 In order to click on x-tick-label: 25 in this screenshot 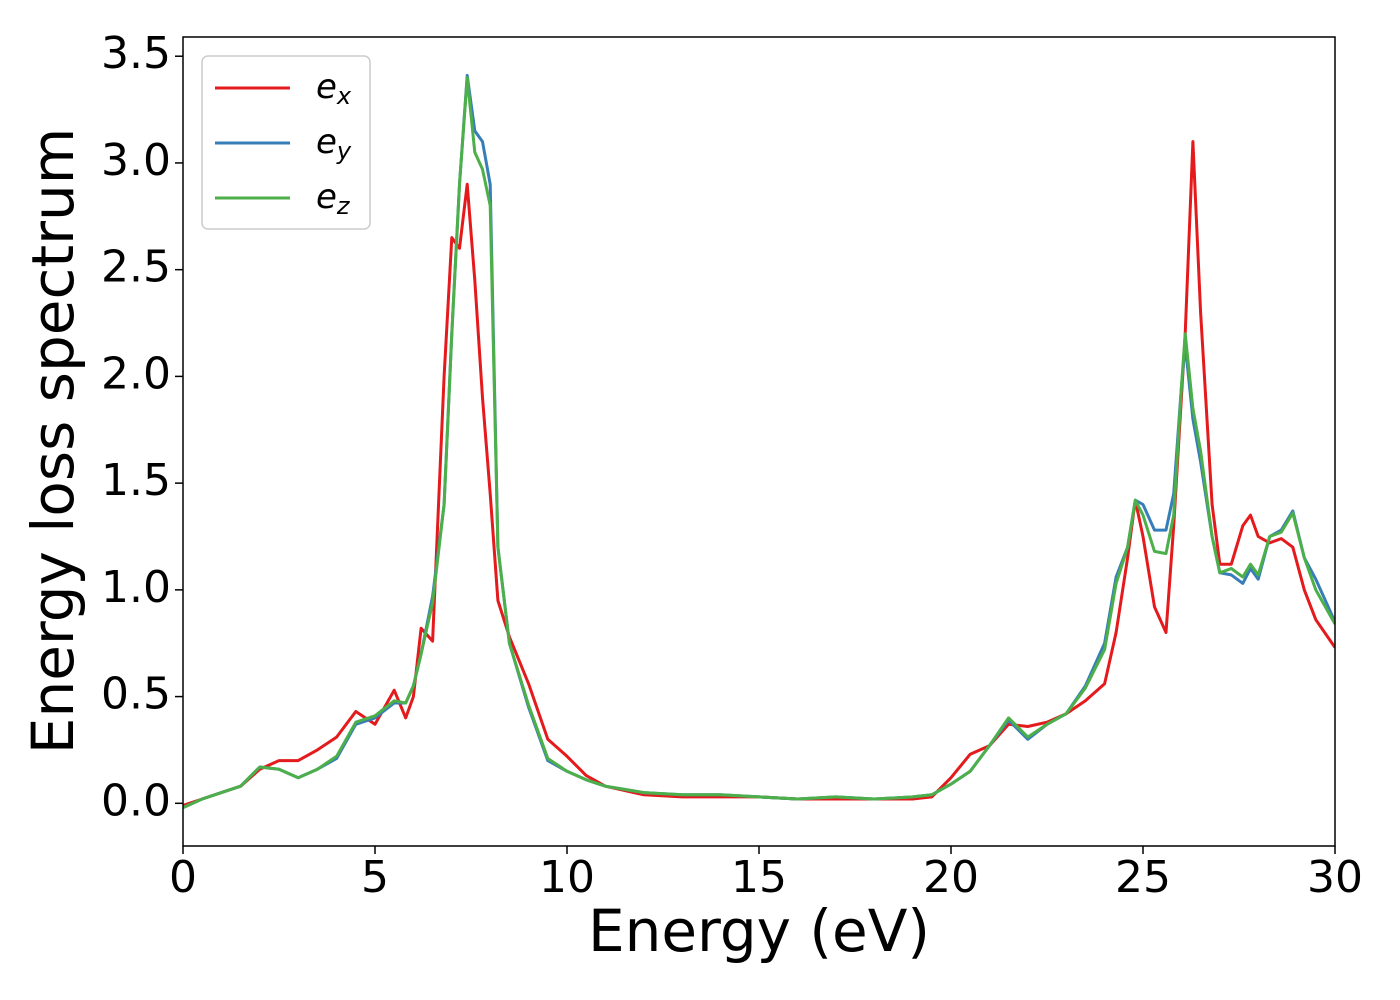, I will do `click(1143, 877)`.